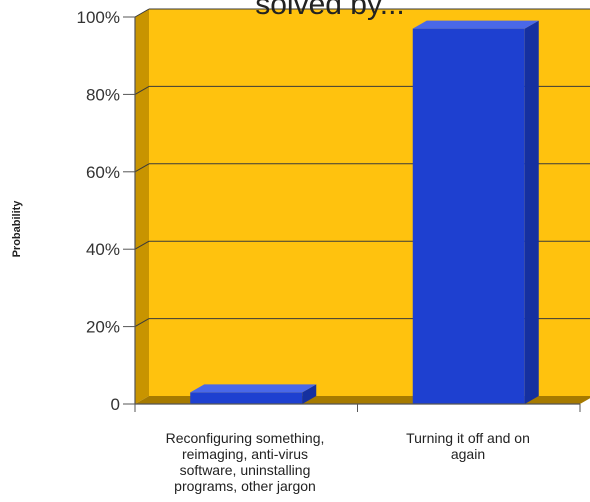 The width and height of the screenshot is (590, 502). Describe the element at coordinates (103, 249) in the screenshot. I see `y-tick-label: 40%` at that location.